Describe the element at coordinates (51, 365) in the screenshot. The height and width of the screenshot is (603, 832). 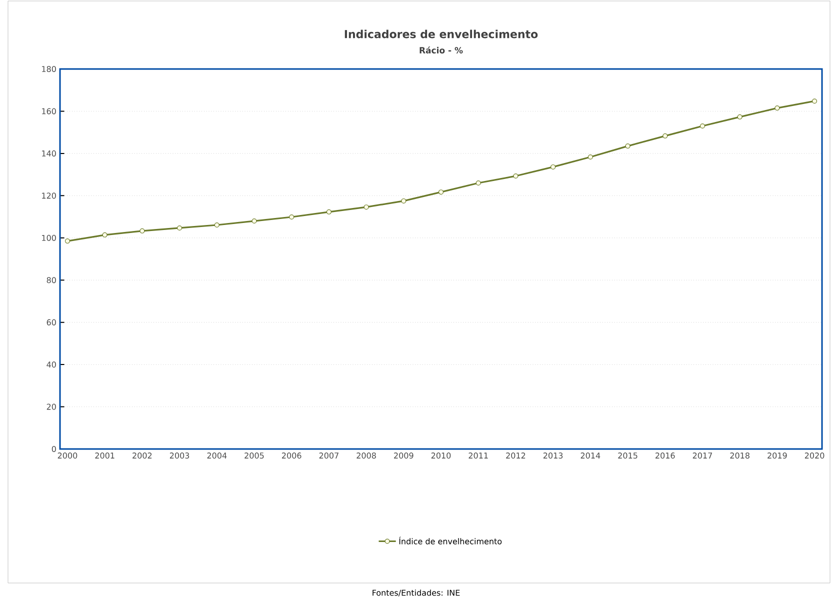
I see `y-tick-label: 40` at that location.